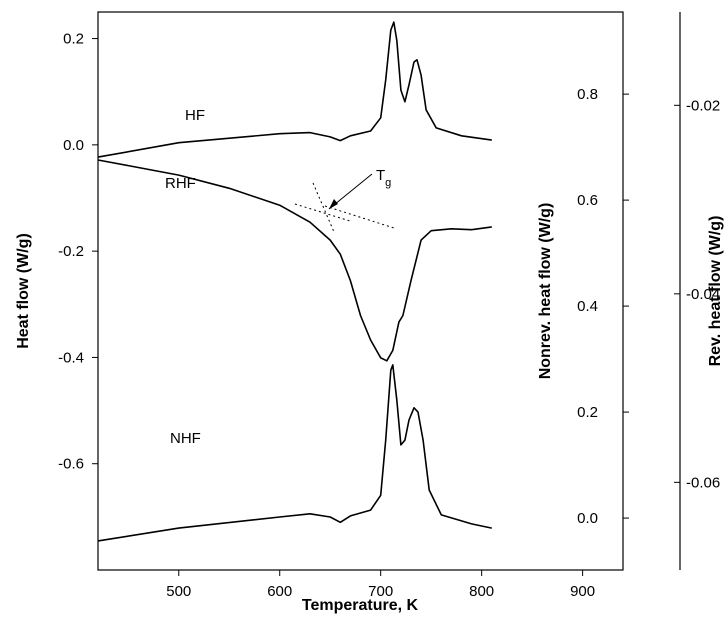 This screenshot has height=624, width=728. What do you see at coordinates (380, 591) in the screenshot?
I see `x-tick-label: 700` at bounding box center [380, 591].